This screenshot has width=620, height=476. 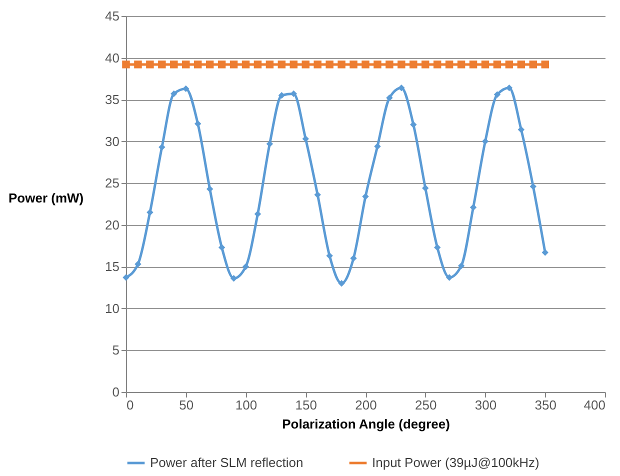 I want to click on x-tick-label: 250, so click(x=426, y=405).